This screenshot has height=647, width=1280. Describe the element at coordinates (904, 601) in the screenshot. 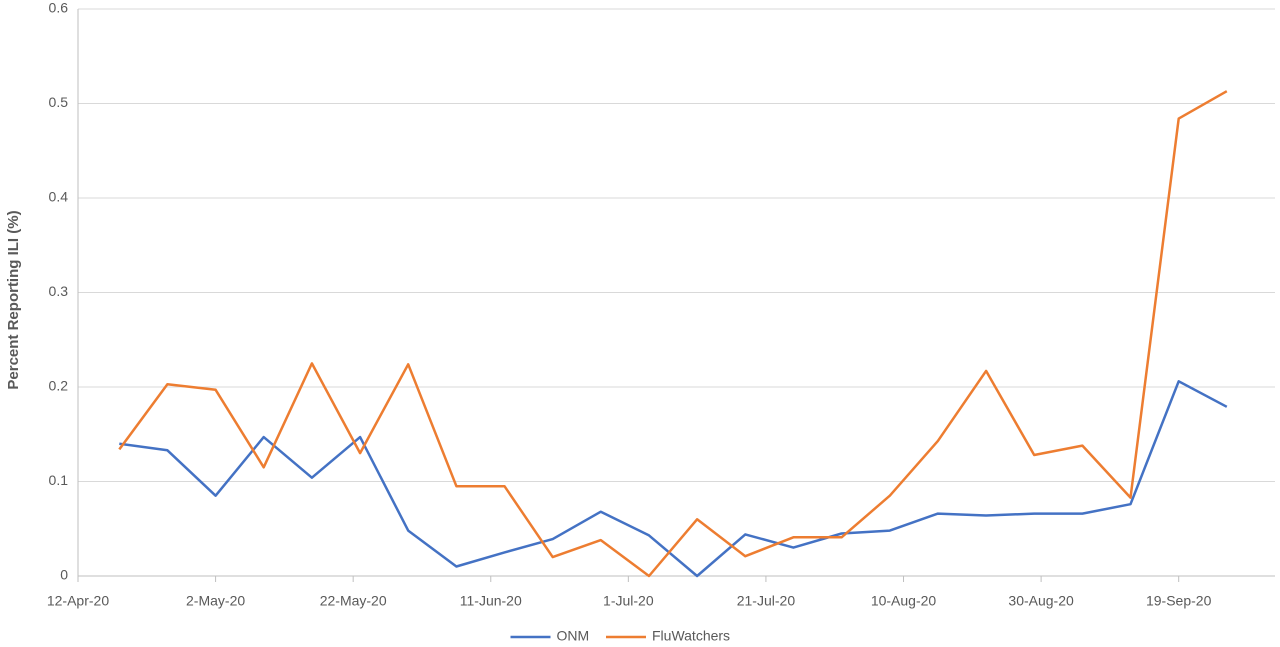

I see `x-tick-label: 10-Aug-20` at that location.